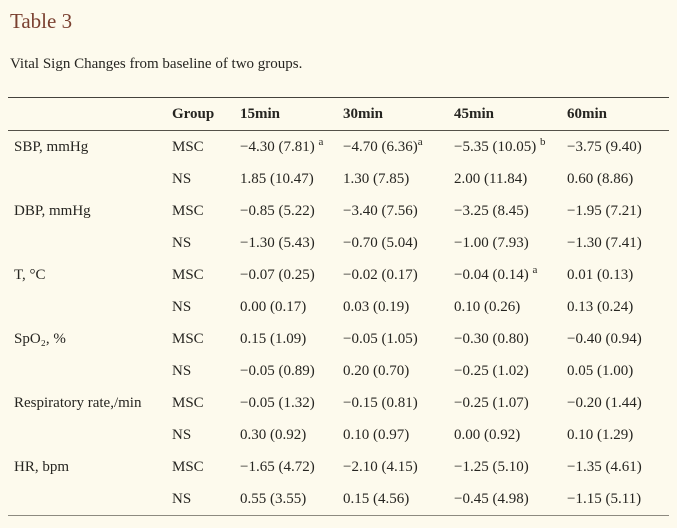 The image size is (677, 528). What do you see at coordinates (279, 147) in the screenshot?
I see `value-text: −4.30 (7.81)` at bounding box center [279, 147].